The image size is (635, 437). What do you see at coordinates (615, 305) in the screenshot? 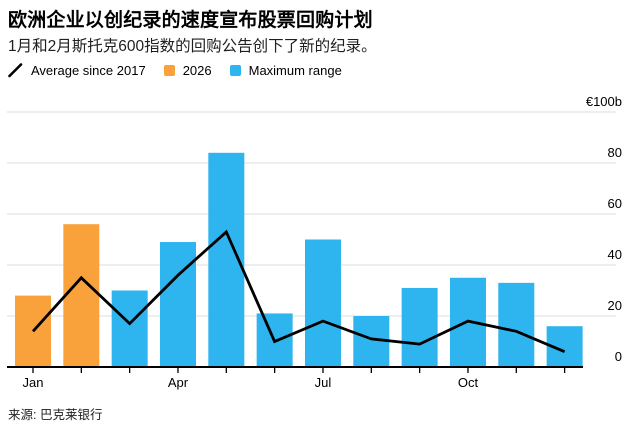
I see `svg-text: 20` at bounding box center [615, 305].